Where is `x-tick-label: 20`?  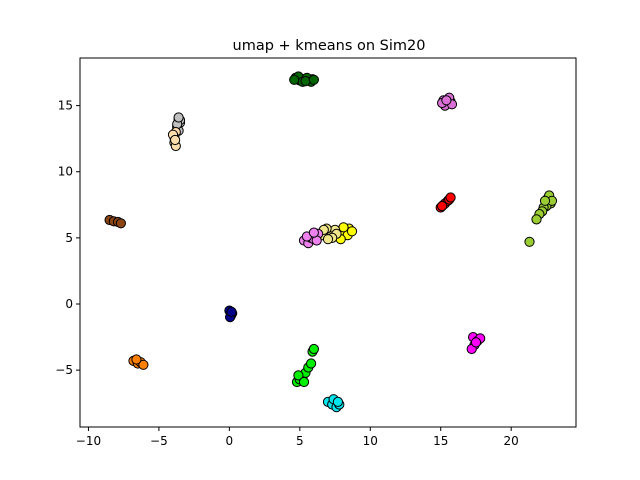
x-tick-label: 20 is located at coordinates (511, 441).